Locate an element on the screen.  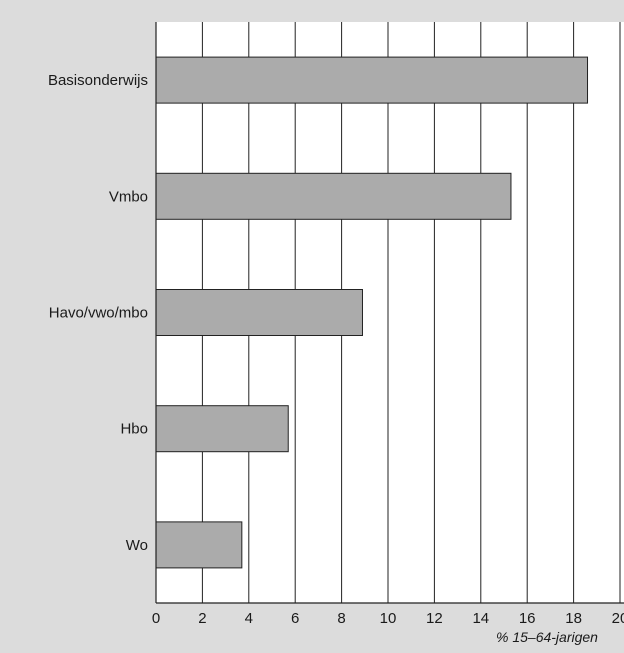
category-label: Havo/vwo/mbo is located at coordinates (98, 313).